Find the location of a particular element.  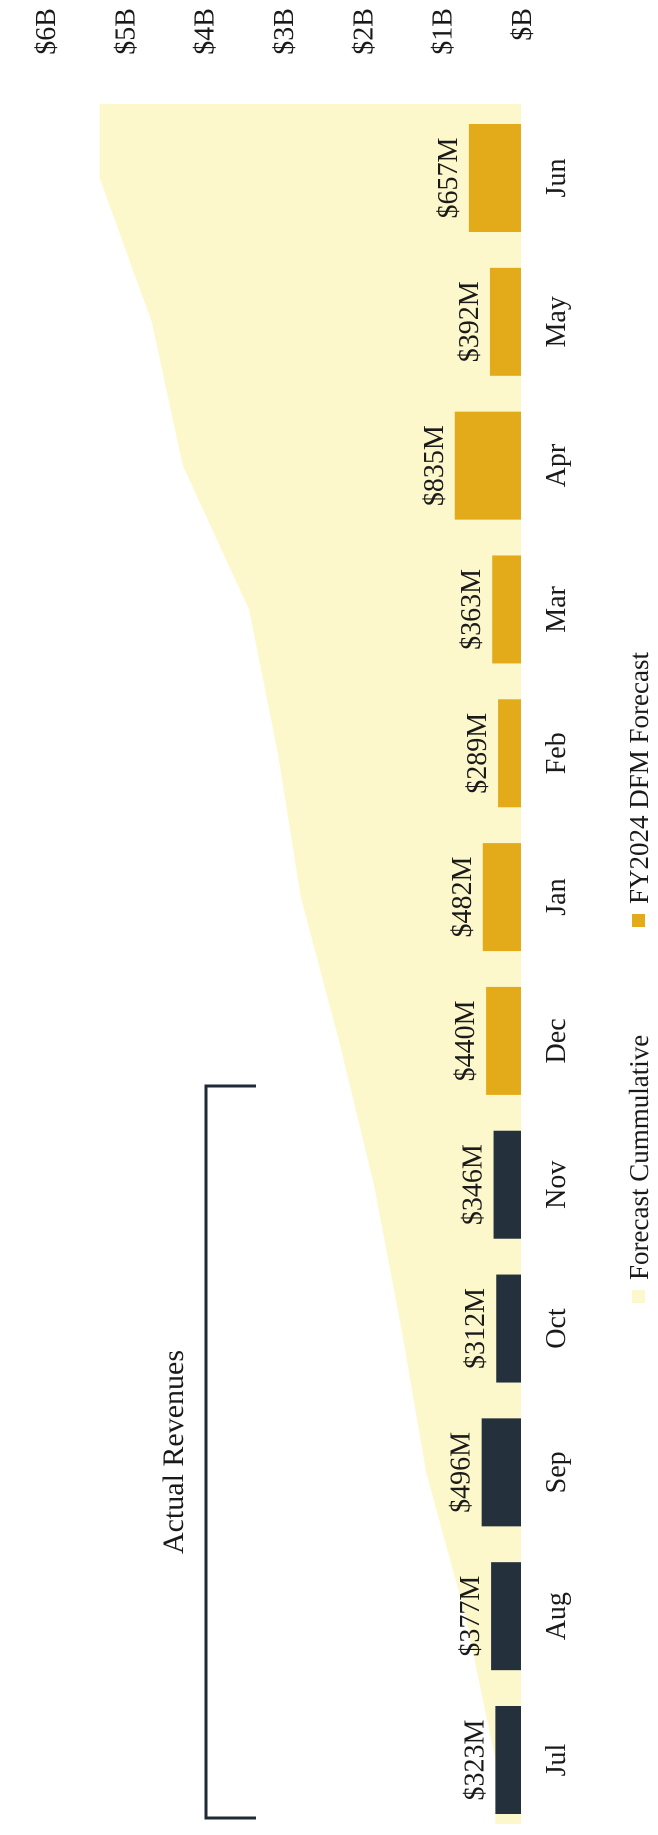

bar-nov is located at coordinates (507, 1184).